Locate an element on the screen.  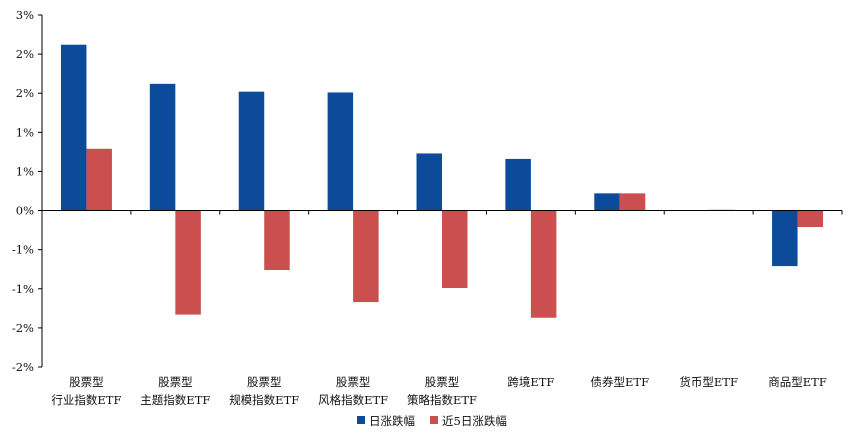
x-category-label: 货币型ETF is located at coordinates (708, 382).